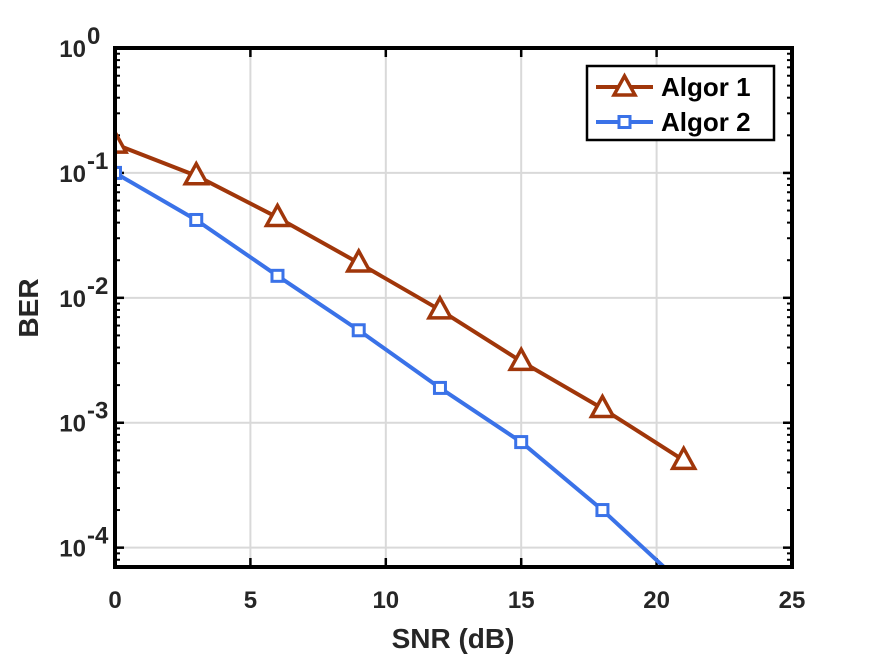 The width and height of the screenshot is (875, 656). I want to click on legend-label-algor-1: Algor 1, so click(706, 87).